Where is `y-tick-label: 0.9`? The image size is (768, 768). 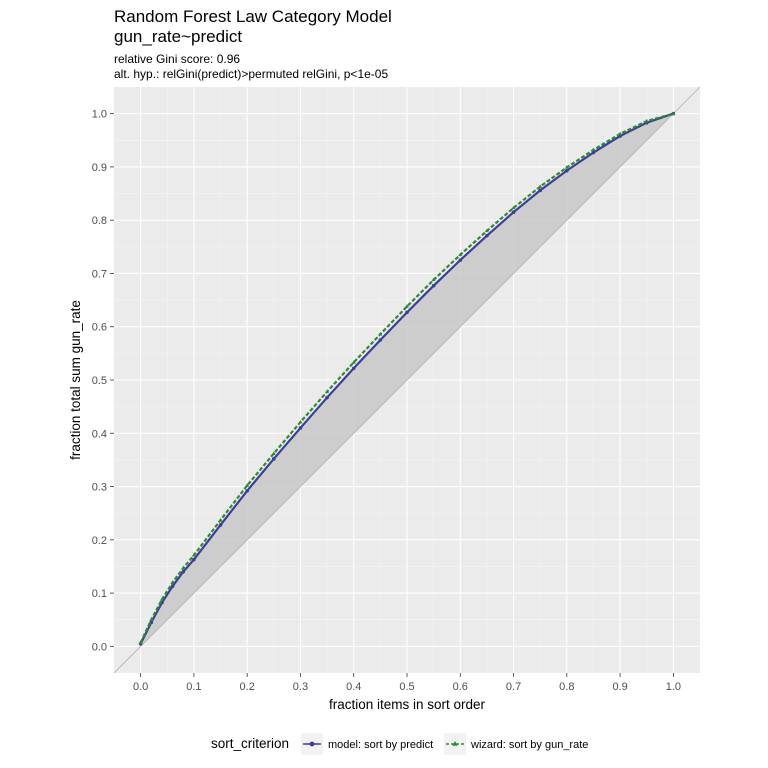
y-tick-label: 0.9 is located at coordinates (99, 168).